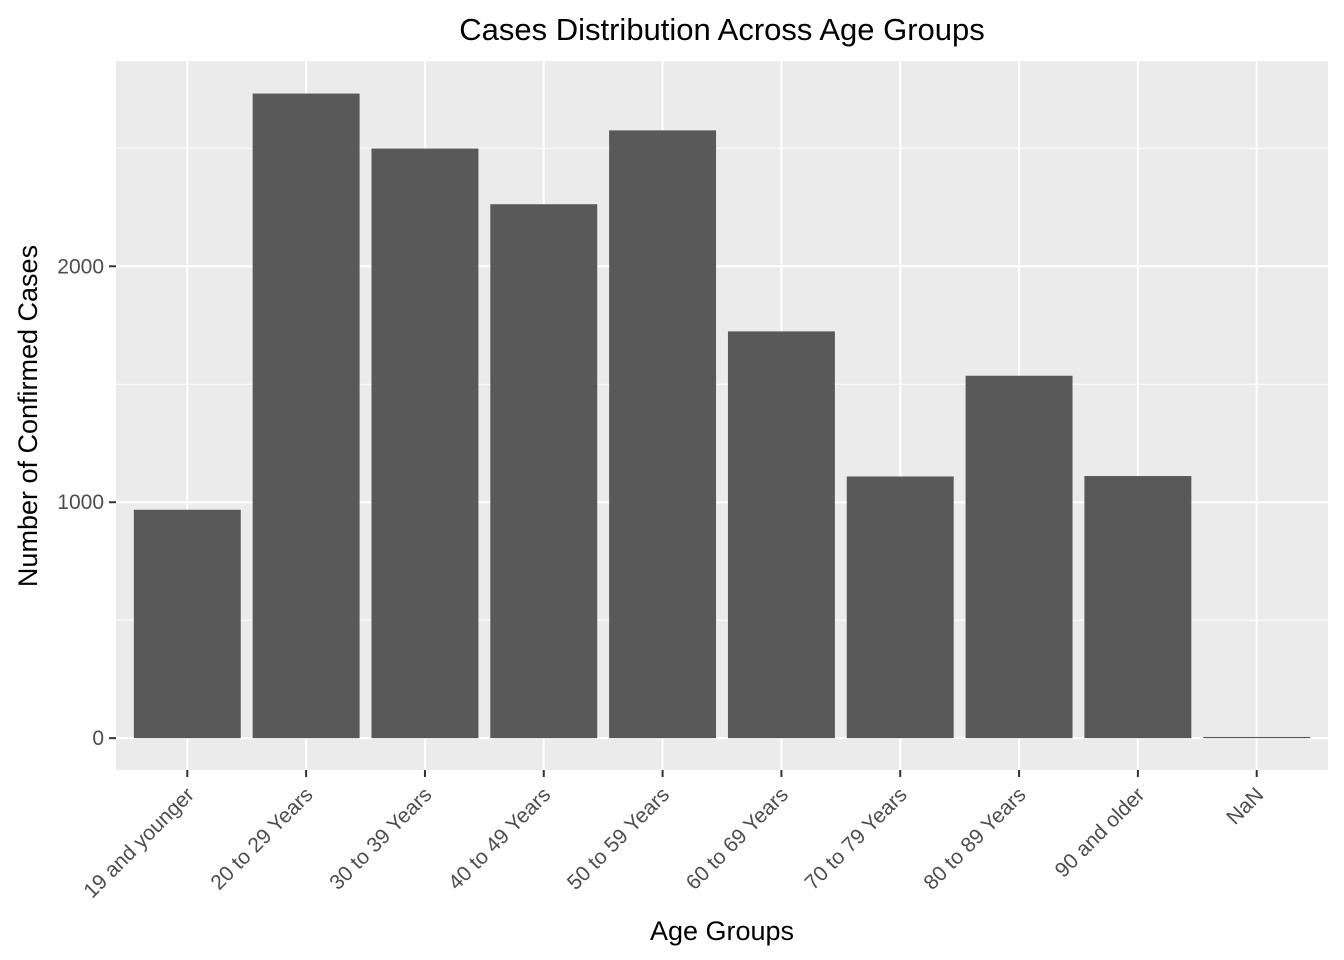  I want to click on y-tick-label: 2000, so click(80, 266).